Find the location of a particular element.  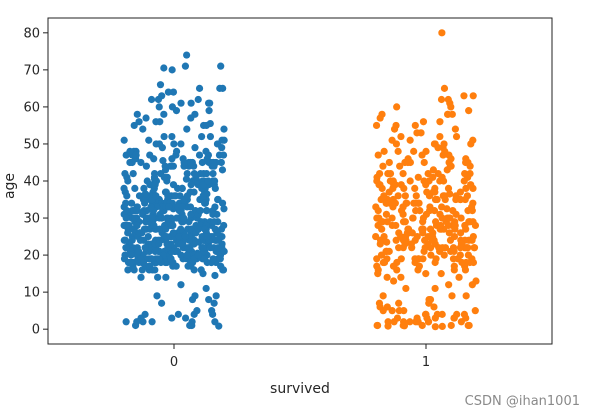

y-tick-label: 40 is located at coordinates (31, 182).